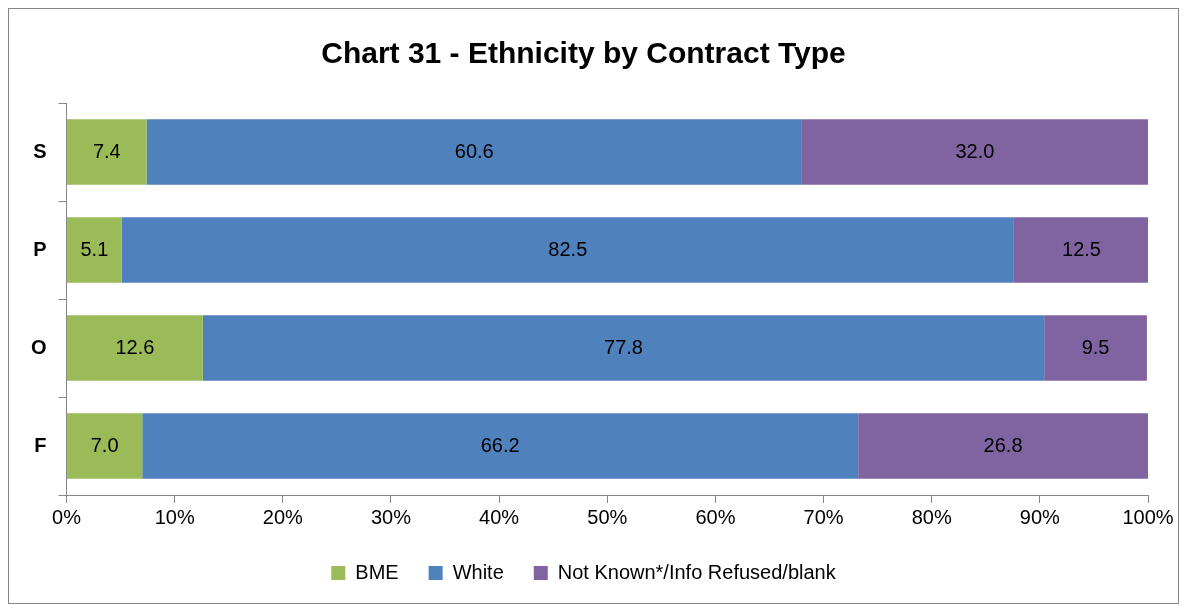  What do you see at coordinates (40, 150) in the screenshot?
I see `y-tick-label: S` at bounding box center [40, 150].